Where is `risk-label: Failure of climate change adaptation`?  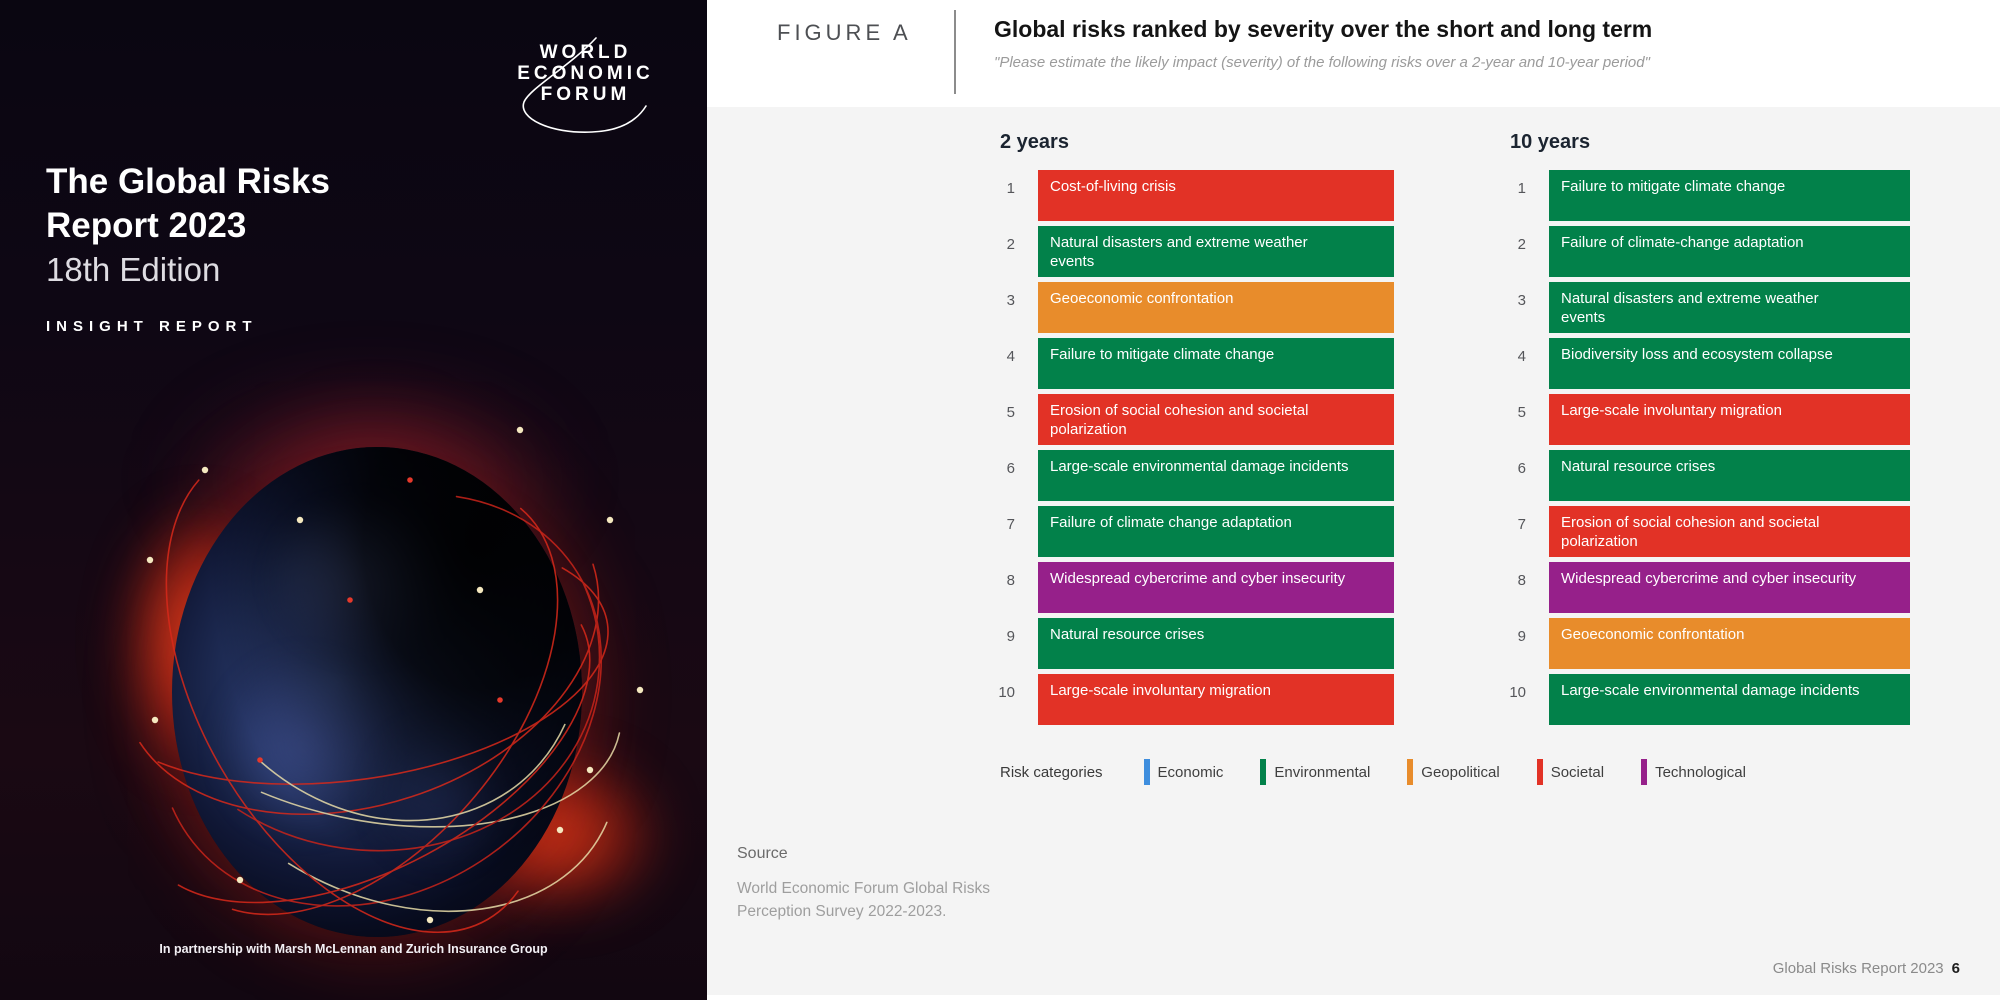 risk-label: Failure of climate change adaptation is located at coordinates (1171, 522).